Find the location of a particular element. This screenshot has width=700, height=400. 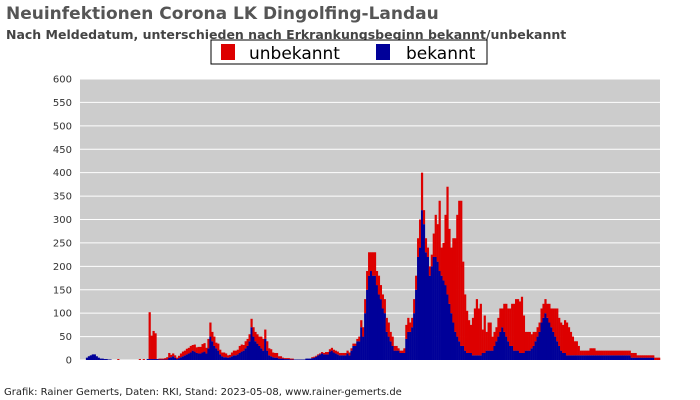

y-tick-label: 0 is located at coordinates (69, 361).